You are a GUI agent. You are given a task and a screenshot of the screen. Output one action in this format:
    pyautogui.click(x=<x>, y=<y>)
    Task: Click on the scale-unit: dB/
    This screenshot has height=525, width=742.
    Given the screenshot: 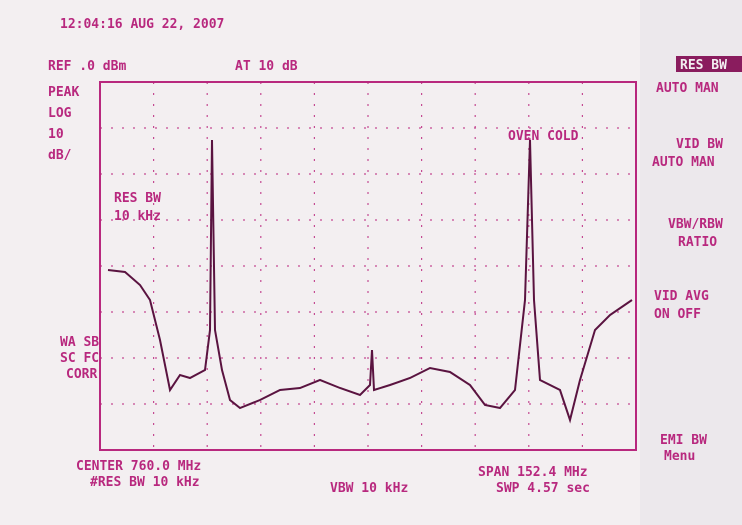 What is the action you would take?
    pyautogui.click(x=60, y=155)
    